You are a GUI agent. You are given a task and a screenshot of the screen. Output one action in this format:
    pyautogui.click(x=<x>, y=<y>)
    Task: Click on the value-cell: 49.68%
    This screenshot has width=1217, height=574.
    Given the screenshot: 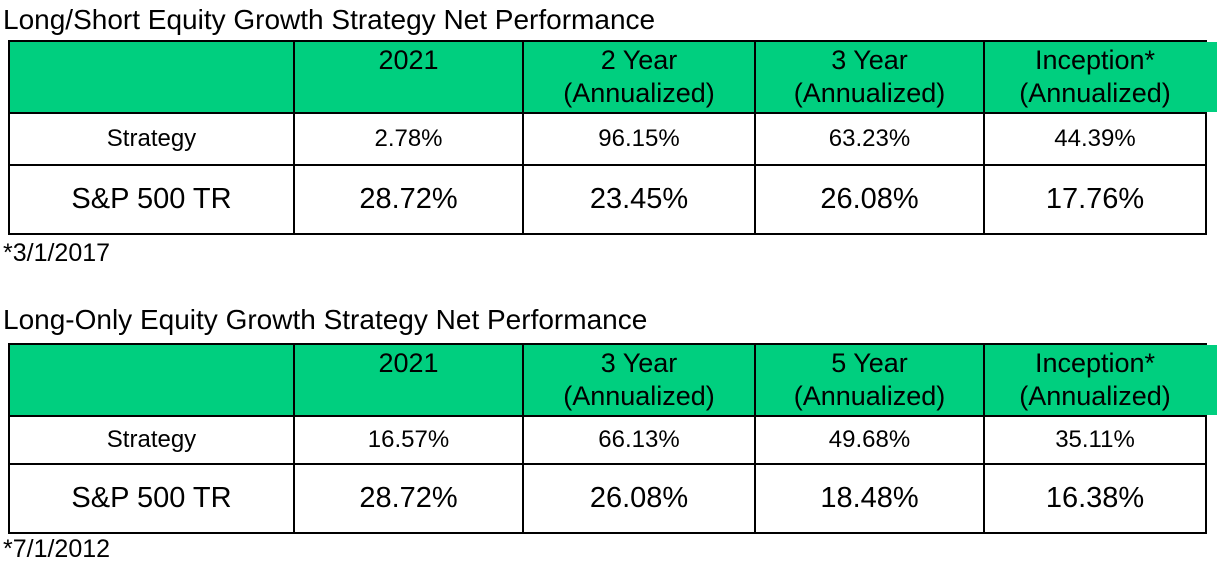 What is the action you would take?
    pyautogui.click(x=869, y=440)
    